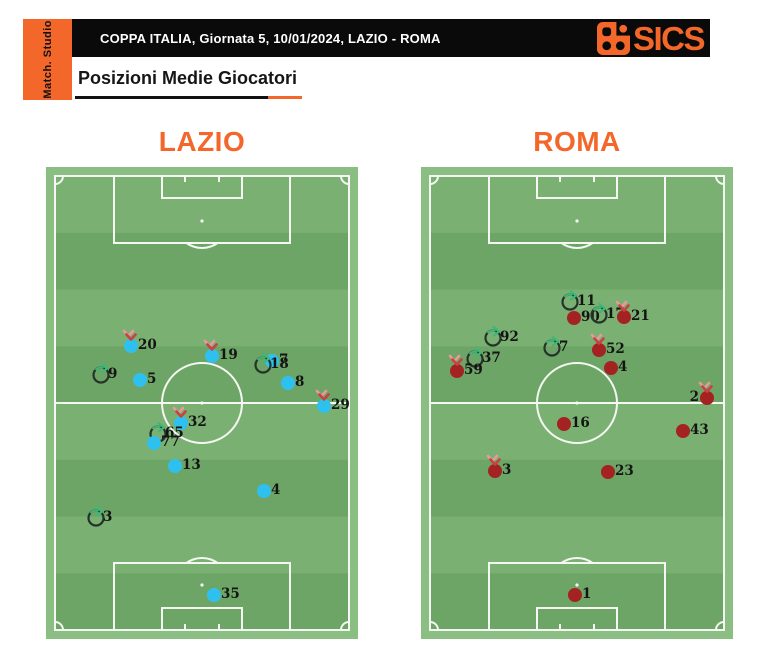  What do you see at coordinates (624, 471) in the screenshot?
I see `player-number: 23` at bounding box center [624, 471].